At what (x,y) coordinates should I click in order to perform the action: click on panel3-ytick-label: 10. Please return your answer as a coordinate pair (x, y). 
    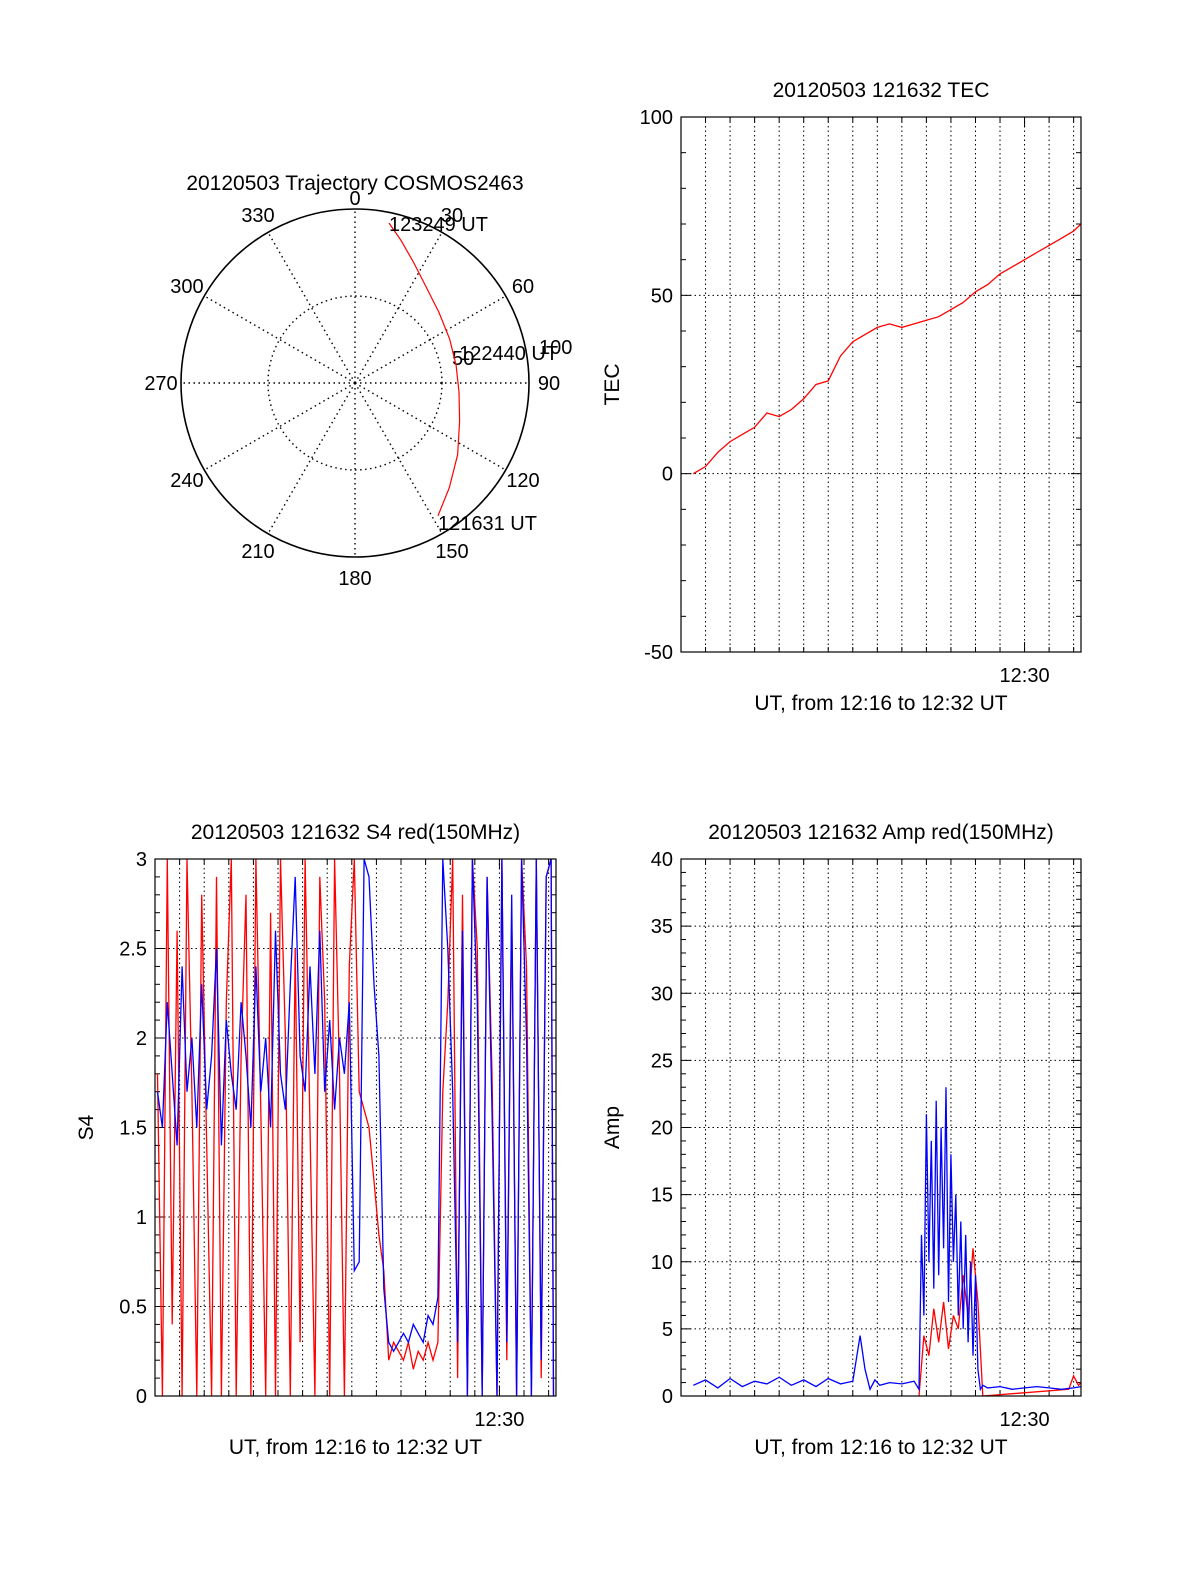
    Looking at the image, I should click on (662, 1263).